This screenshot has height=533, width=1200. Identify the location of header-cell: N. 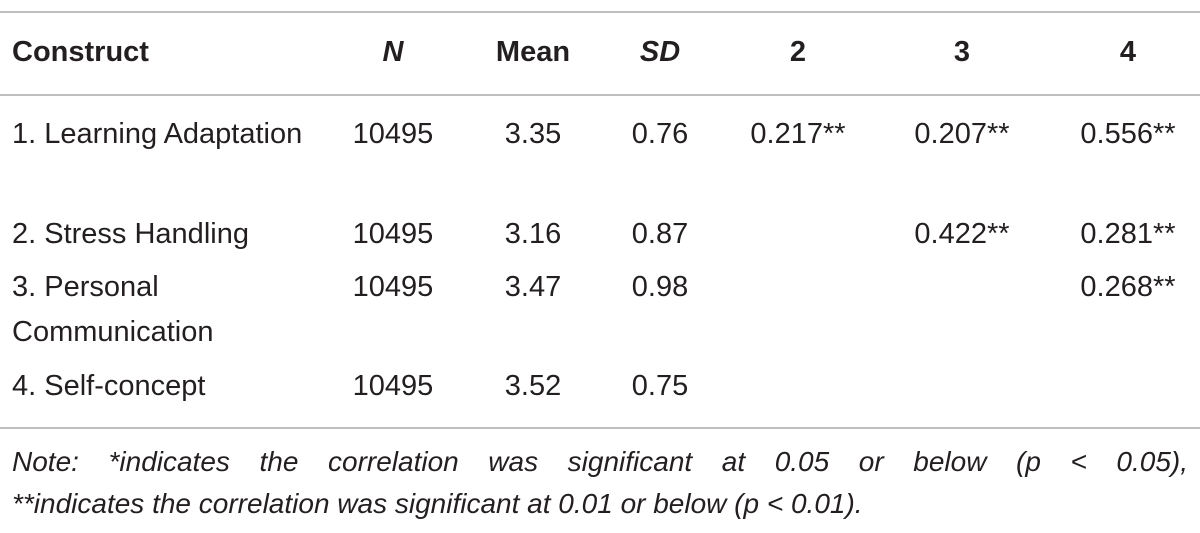
(393, 52).